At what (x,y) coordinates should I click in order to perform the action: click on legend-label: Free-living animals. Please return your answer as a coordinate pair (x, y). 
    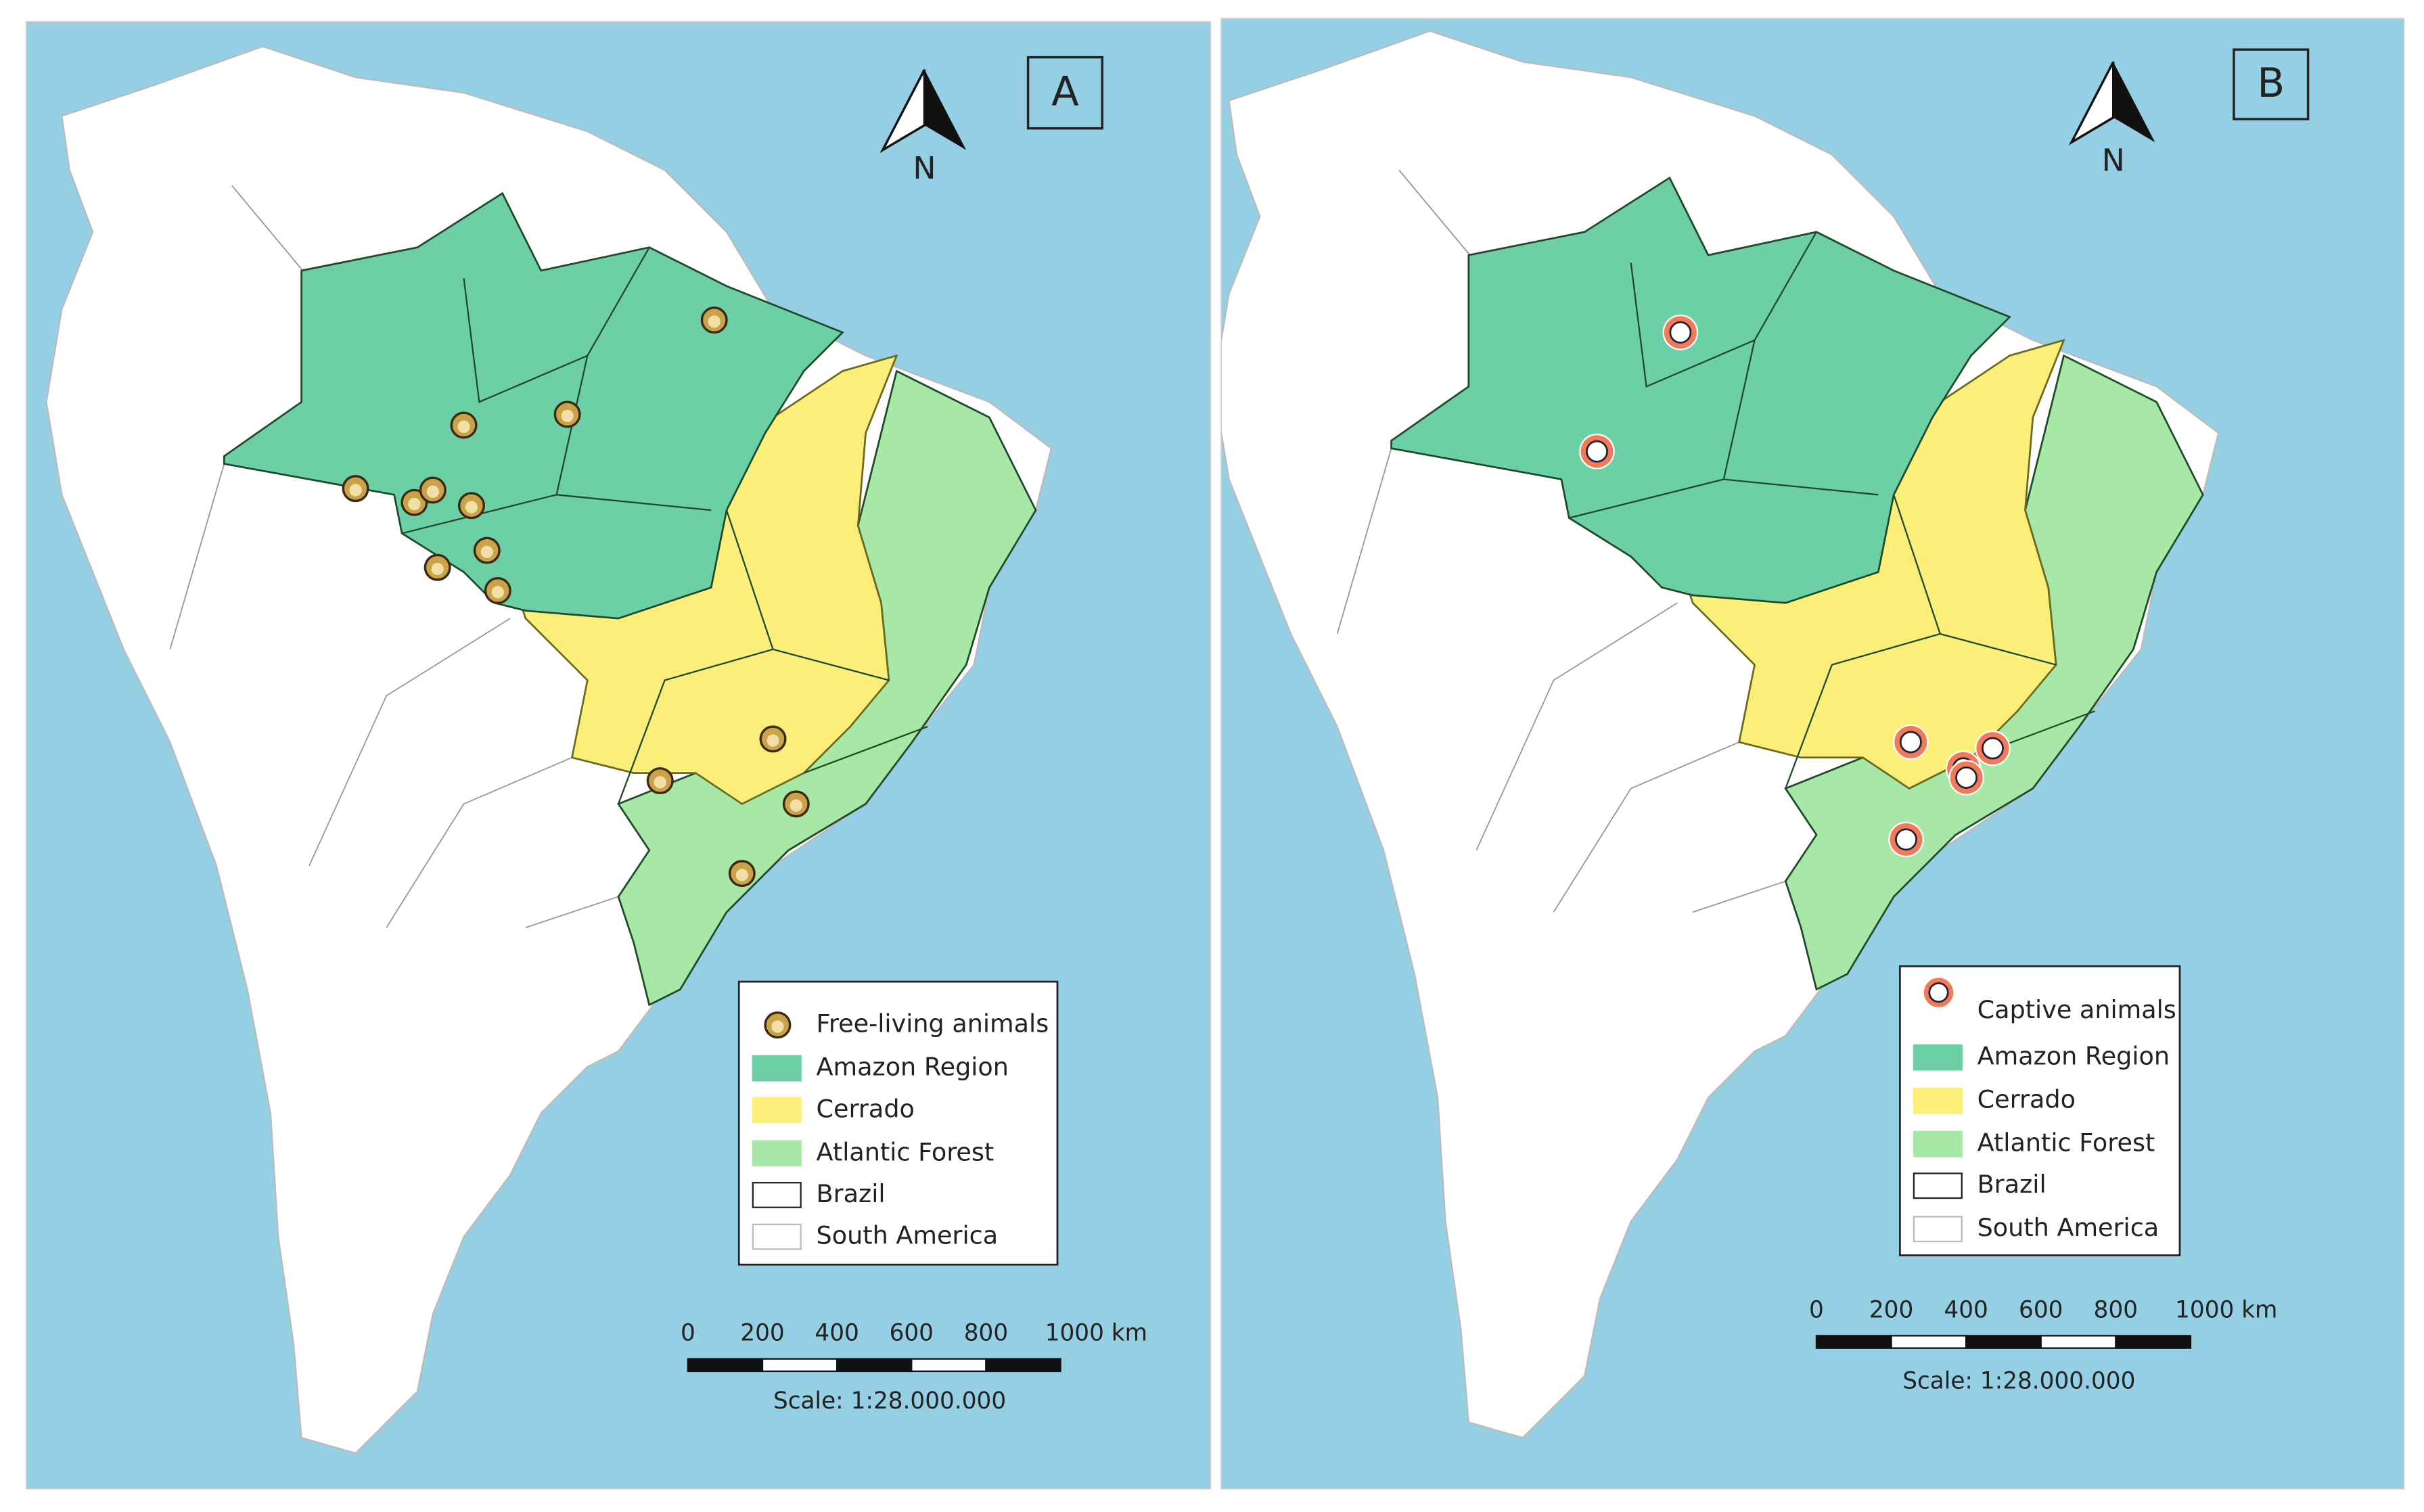
    Looking at the image, I should click on (933, 1024).